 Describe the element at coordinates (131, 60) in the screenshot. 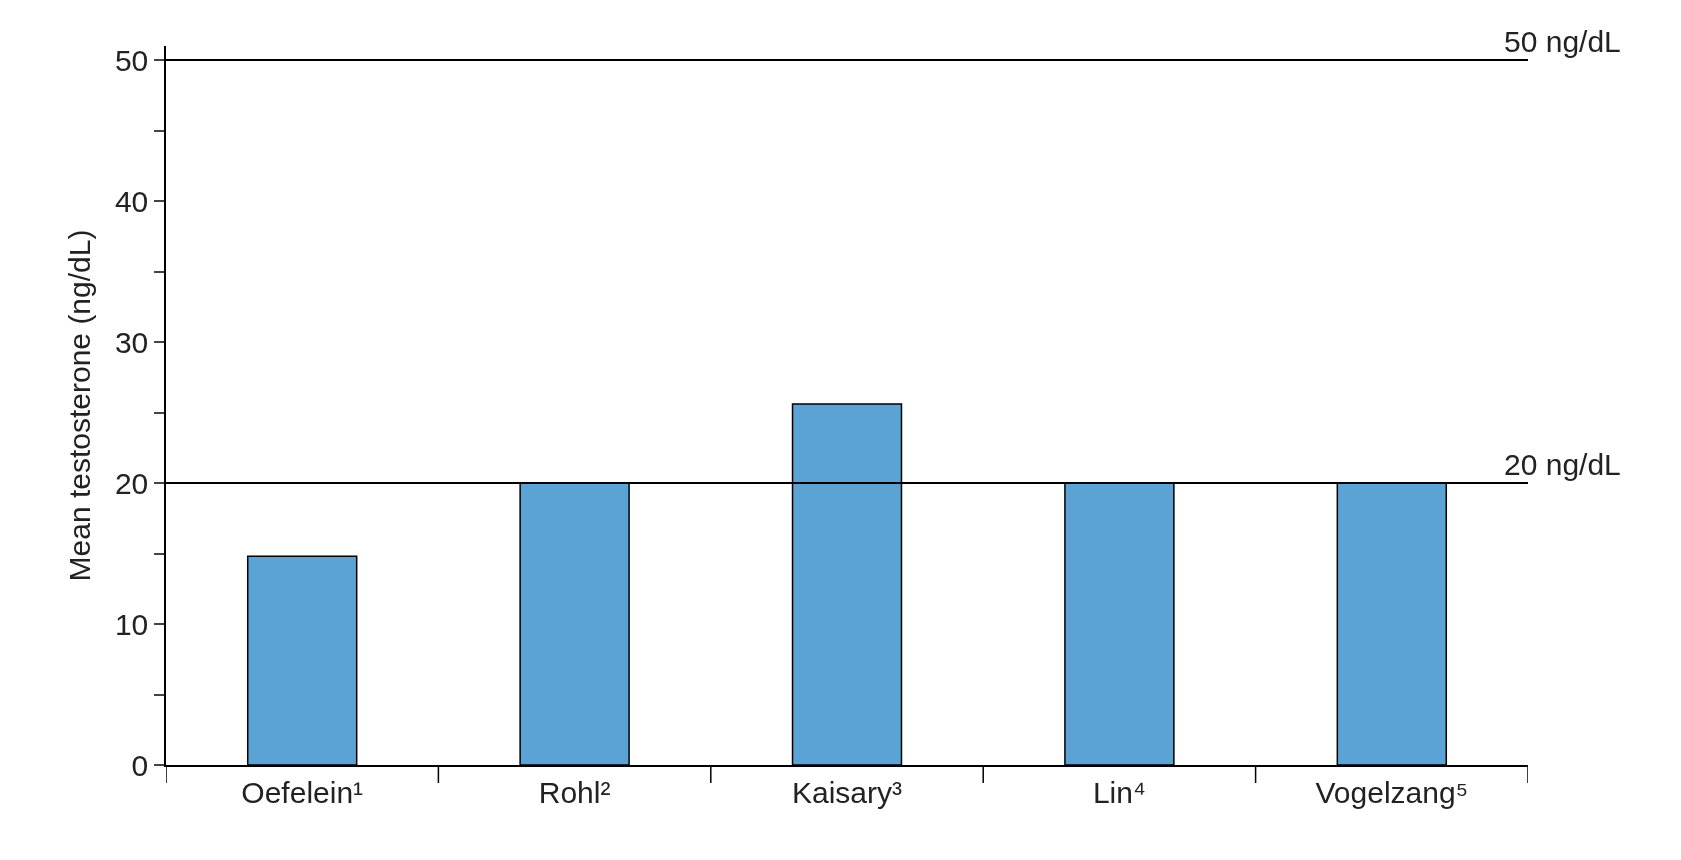

I see `y-tick-label: 50` at that location.